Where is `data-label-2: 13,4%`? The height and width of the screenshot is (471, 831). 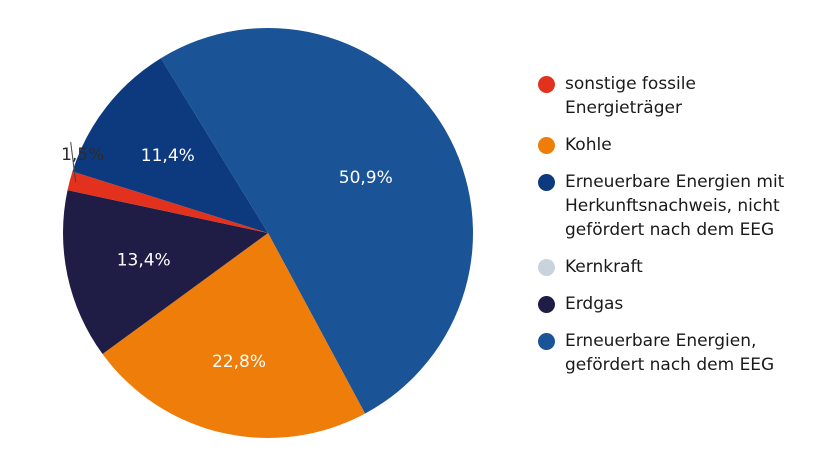 data-label-2: 13,4% is located at coordinates (144, 261).